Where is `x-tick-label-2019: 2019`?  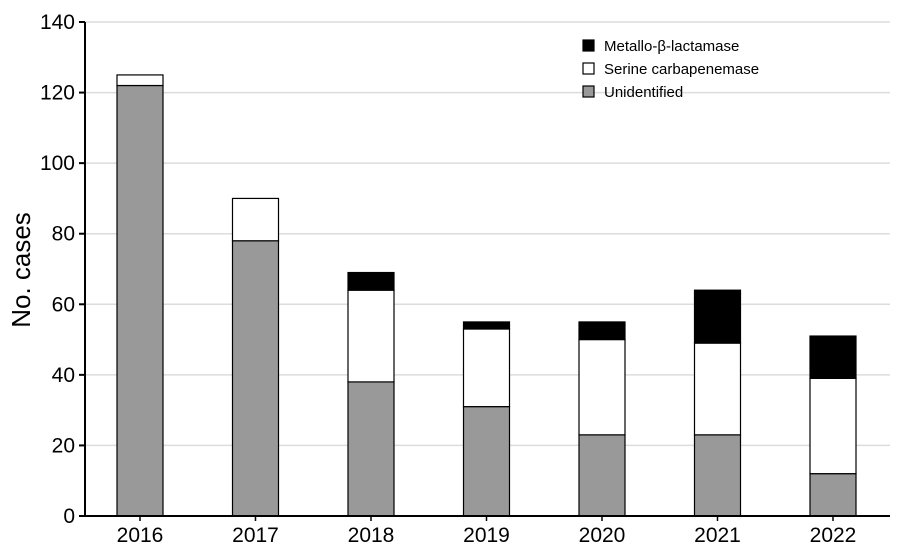 x-tick-label-2019: 2019 is located at coordinates (486, 535).